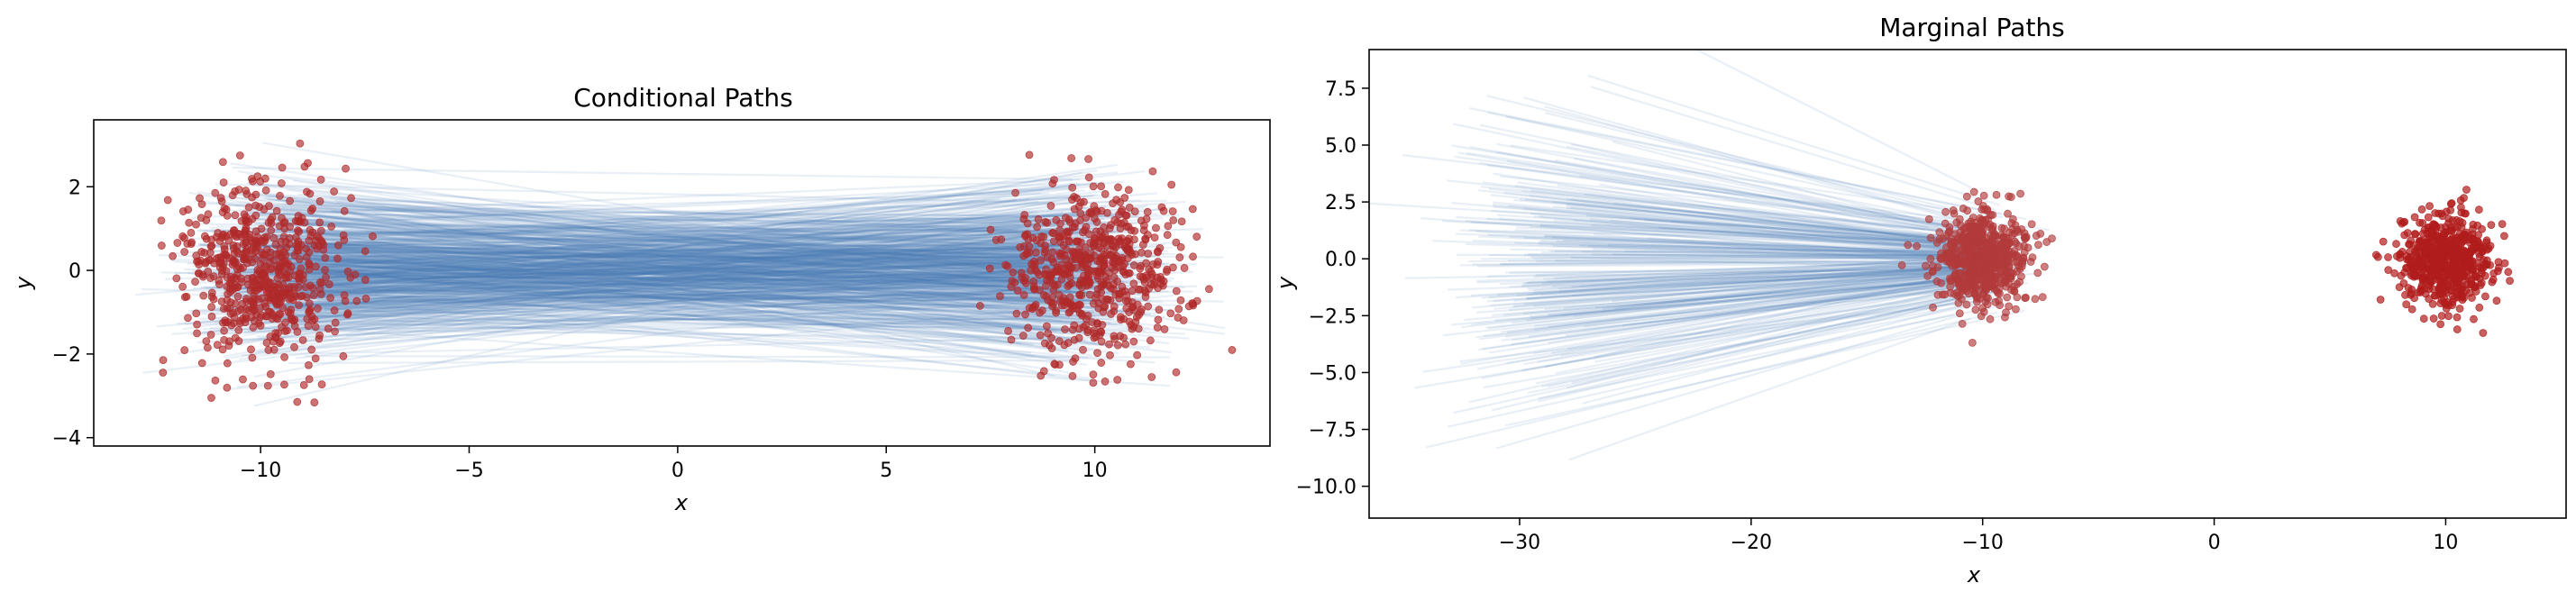 Image resolution: width=2576 pixels, height=601 pixels. I want to click on chart-title: Conditional Paths, so click(683, 98).